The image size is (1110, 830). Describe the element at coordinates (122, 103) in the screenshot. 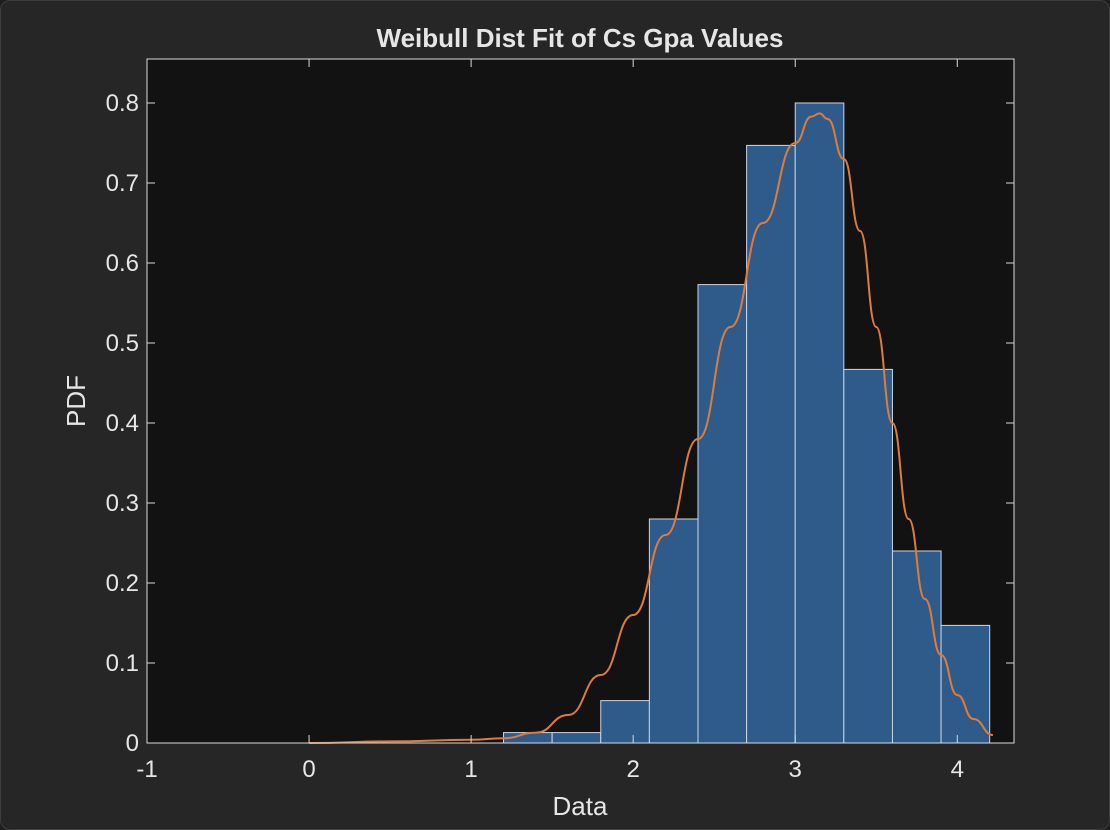

I see `y-tick-label: 0.8` at that location.